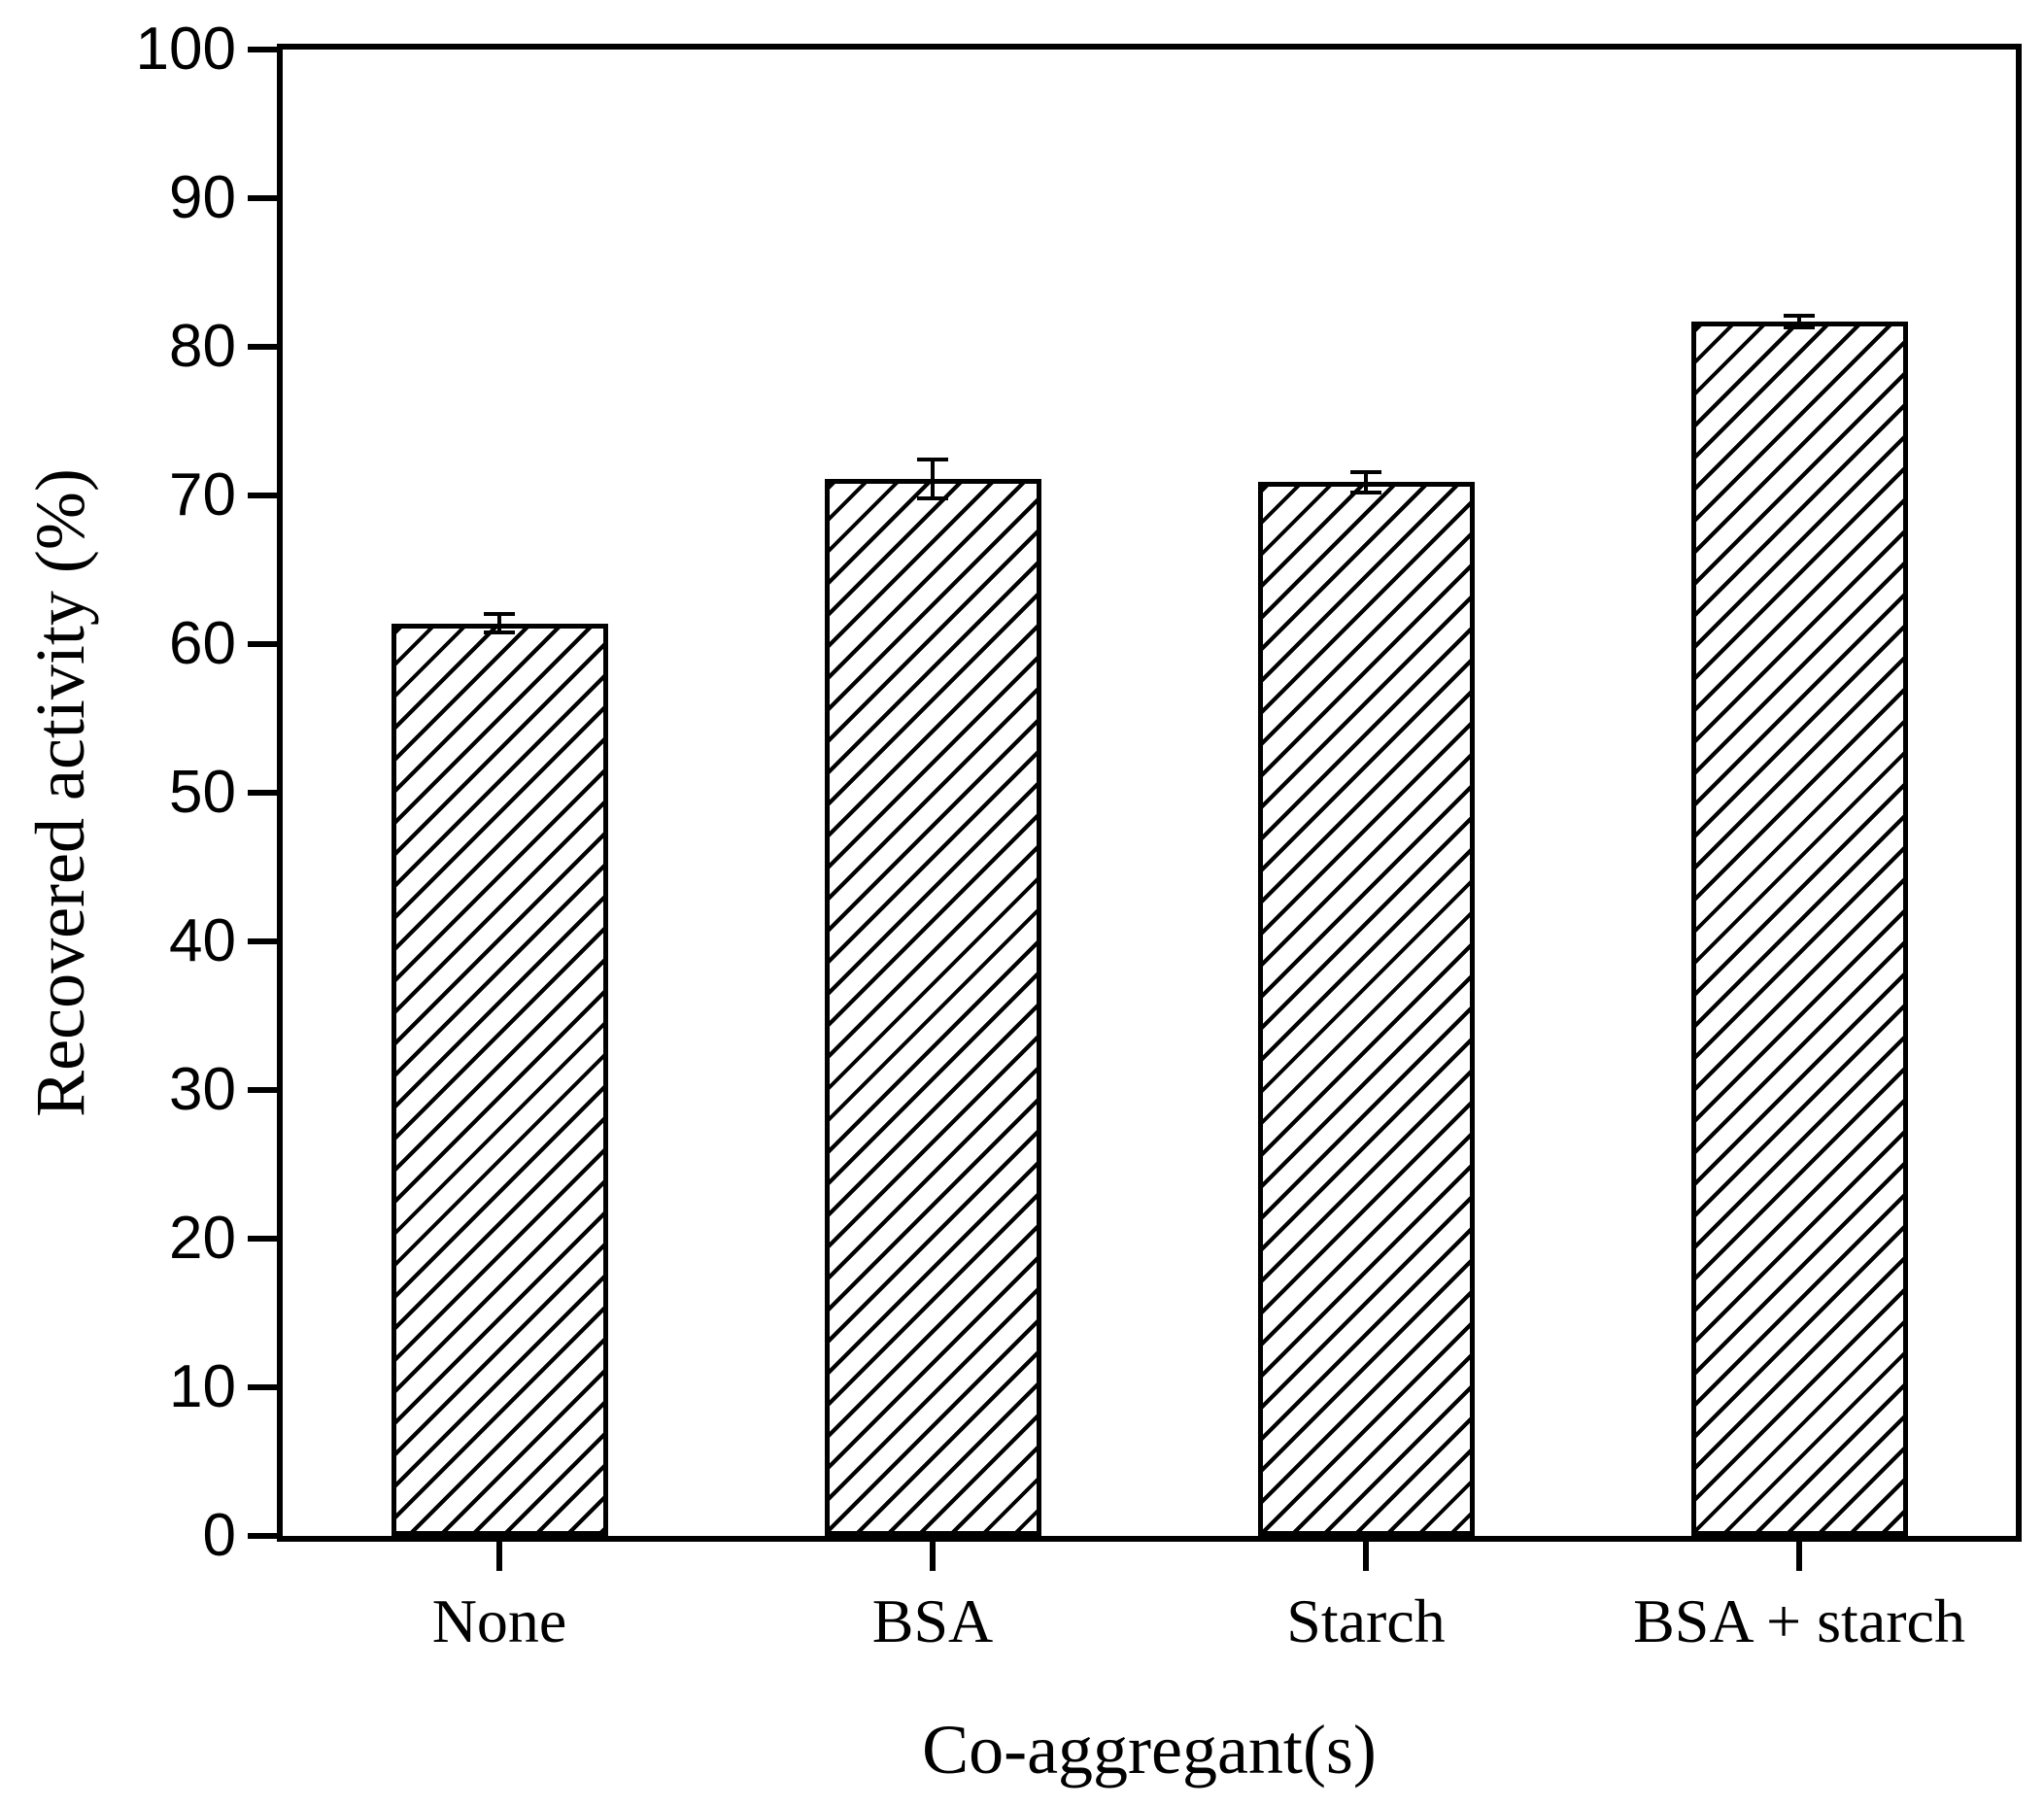 This screenshot has width=2044, height=1806. I want to click on error-bar-top-cap-bsa, so click(933, 460).